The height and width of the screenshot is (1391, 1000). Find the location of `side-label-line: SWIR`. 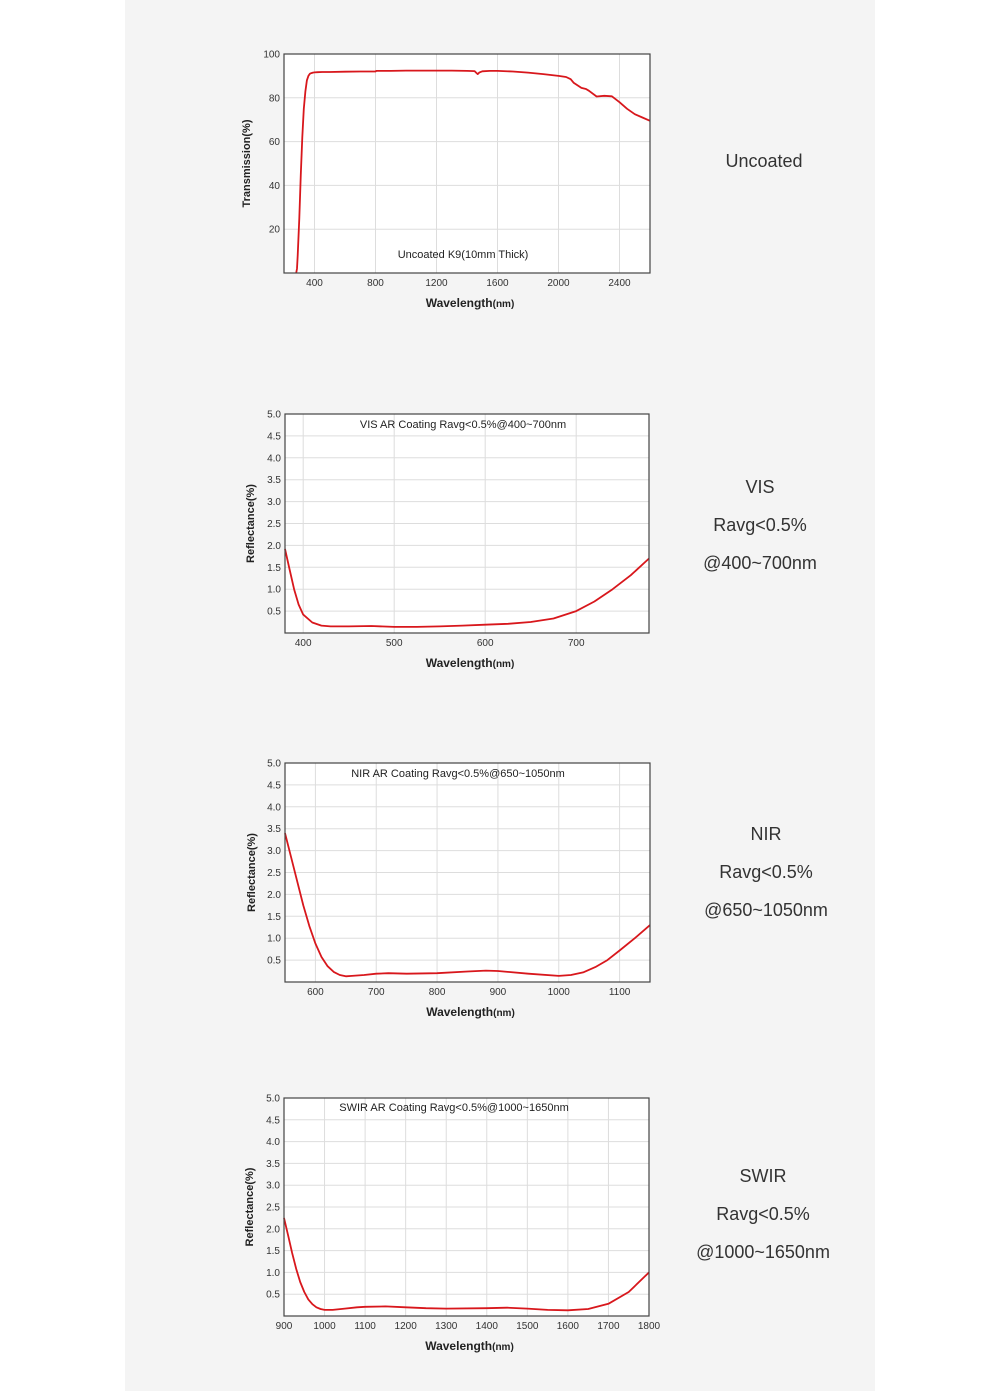

side-label-line: SWIR is located at coordinates (763, 1176).